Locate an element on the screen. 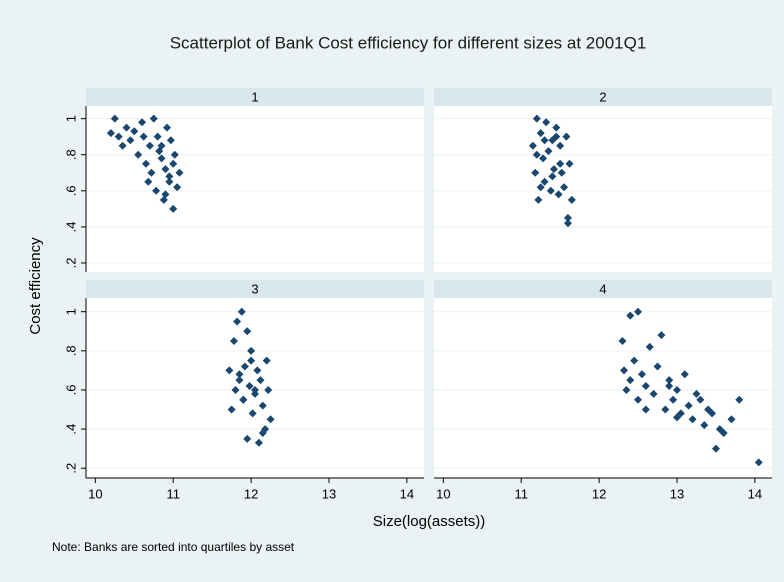 The width and height of the screenshot is (784, 582). panel-title: 4 is located at coordinates (602, 288).